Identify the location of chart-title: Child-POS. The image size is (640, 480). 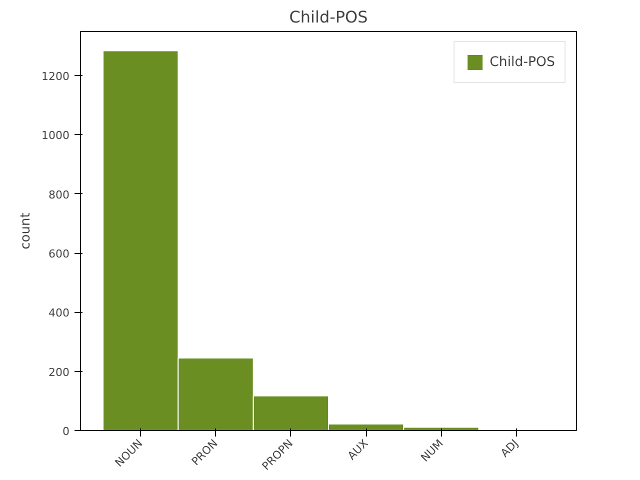
(328, 17).